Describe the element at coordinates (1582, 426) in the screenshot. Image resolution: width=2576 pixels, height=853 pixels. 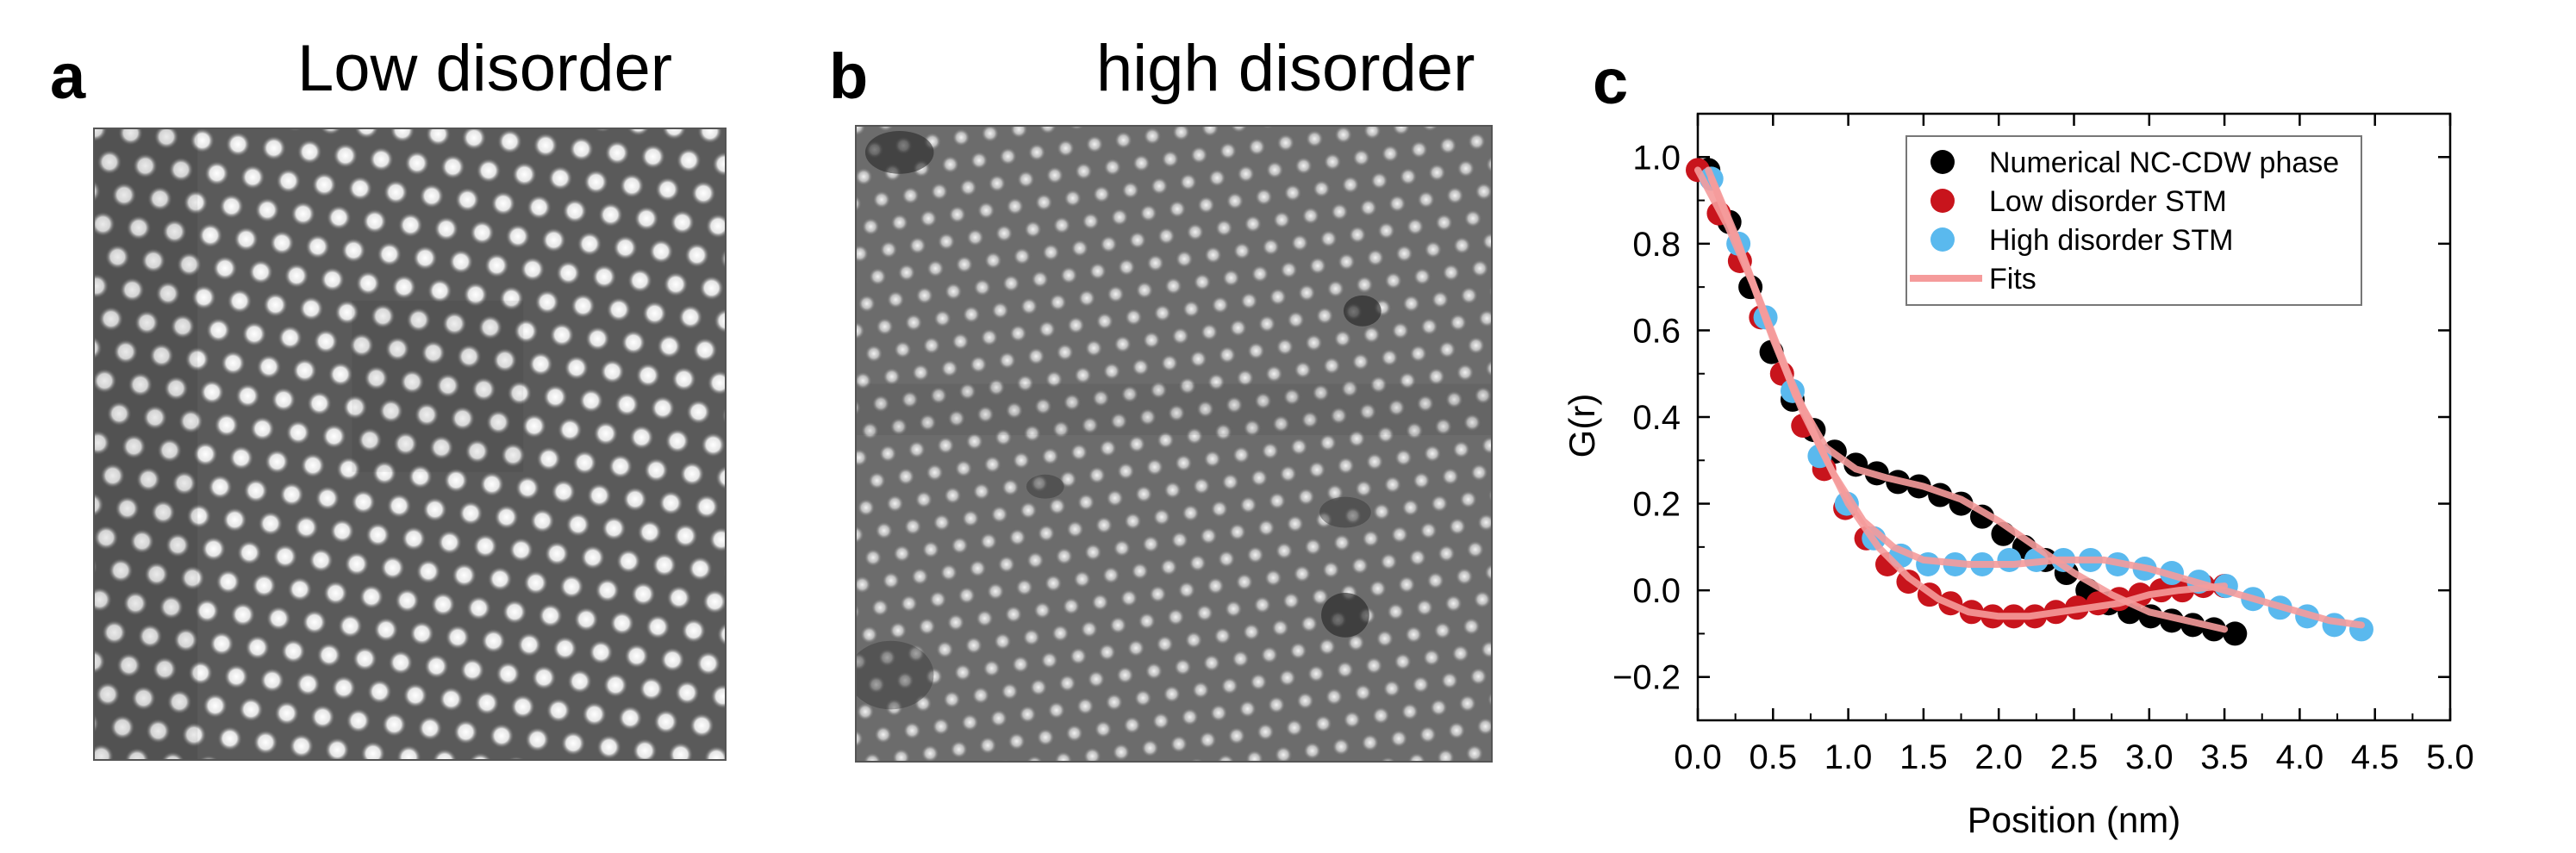
I see `y-axis-label: G(r)` at that location.